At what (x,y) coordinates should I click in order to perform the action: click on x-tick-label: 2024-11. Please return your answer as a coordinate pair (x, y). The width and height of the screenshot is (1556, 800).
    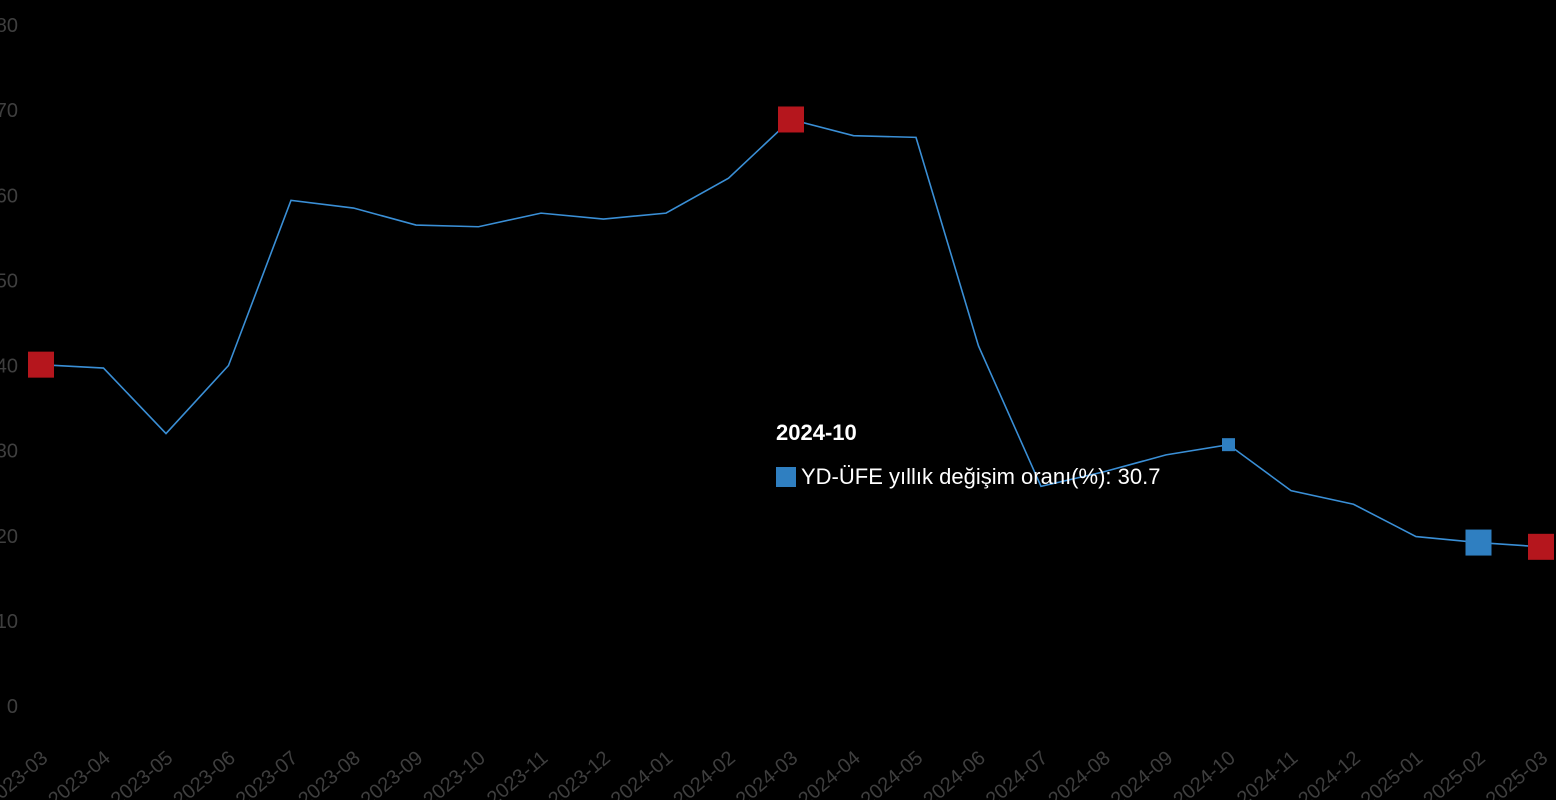
    Looking at the image, I should click on (1267, 773).